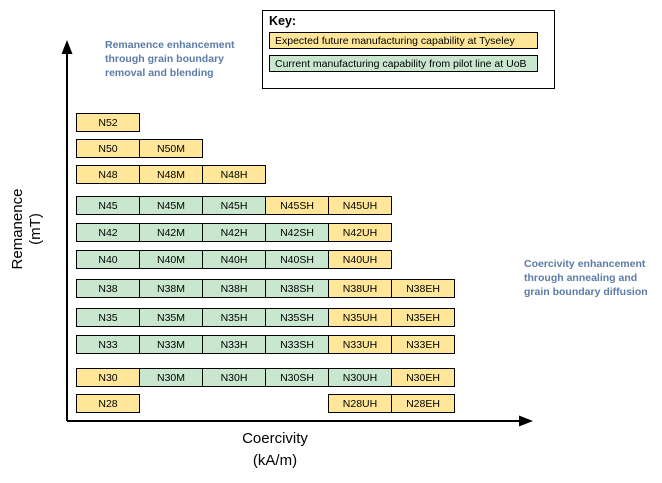  Describe the element at coordinates (360, 403) in the screenshot. I see `grade-cell-N28UH: N28UH` at that location.